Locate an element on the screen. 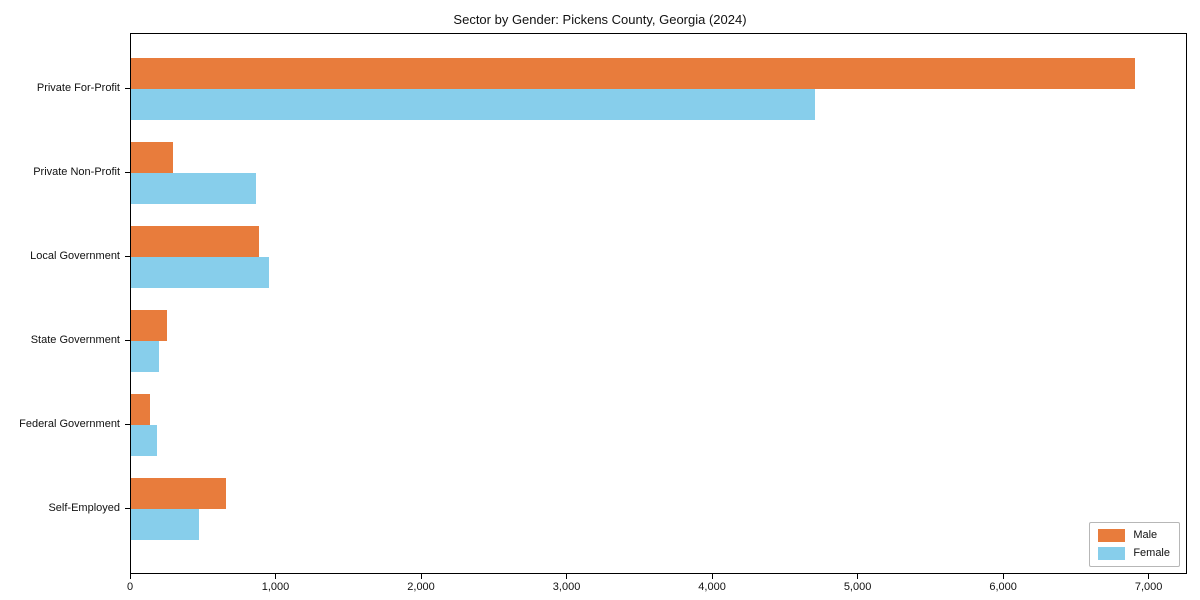  y-axis-label-federal-government: Federal Government is located at coordinates (69, 424).